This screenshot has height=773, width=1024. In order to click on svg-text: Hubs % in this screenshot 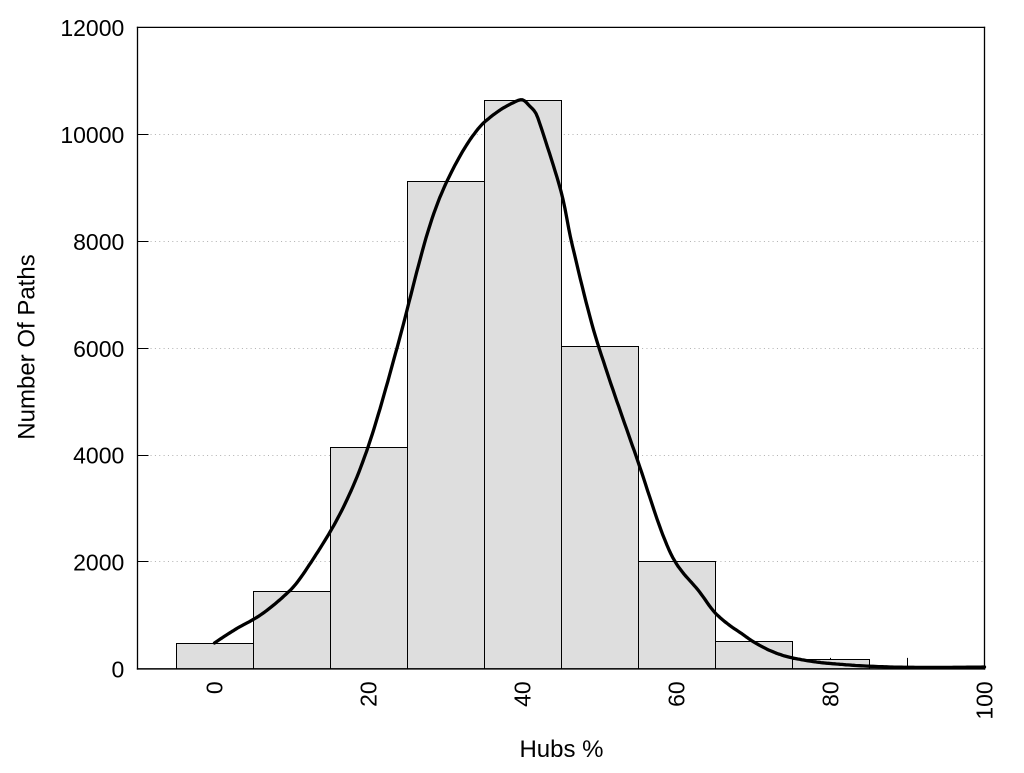, I will do `click(561, 749)`.